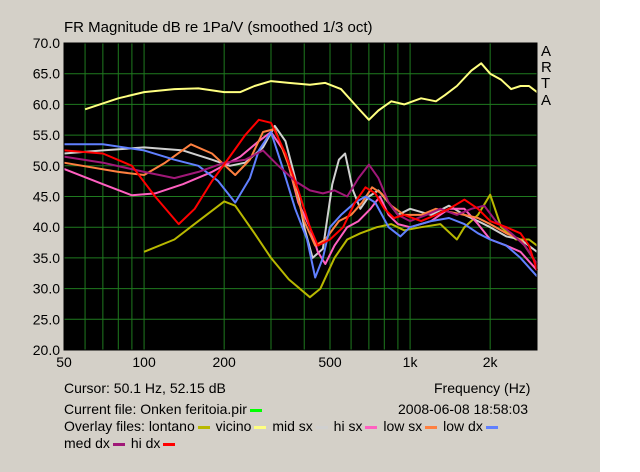 This screenshot has height=472, width=640. What do you see at coordinates (482, 388) in the screenshot?
I see `x-axis-label: Frequency (Hz)` at bounding box center [482, 388].